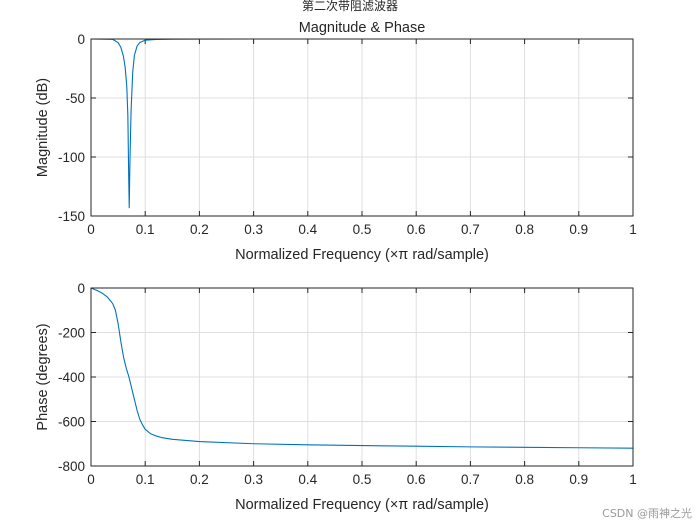  Describe the element at coordinates (71, 216) in the screenshot. I see `y-tick-label: -150` at that location.